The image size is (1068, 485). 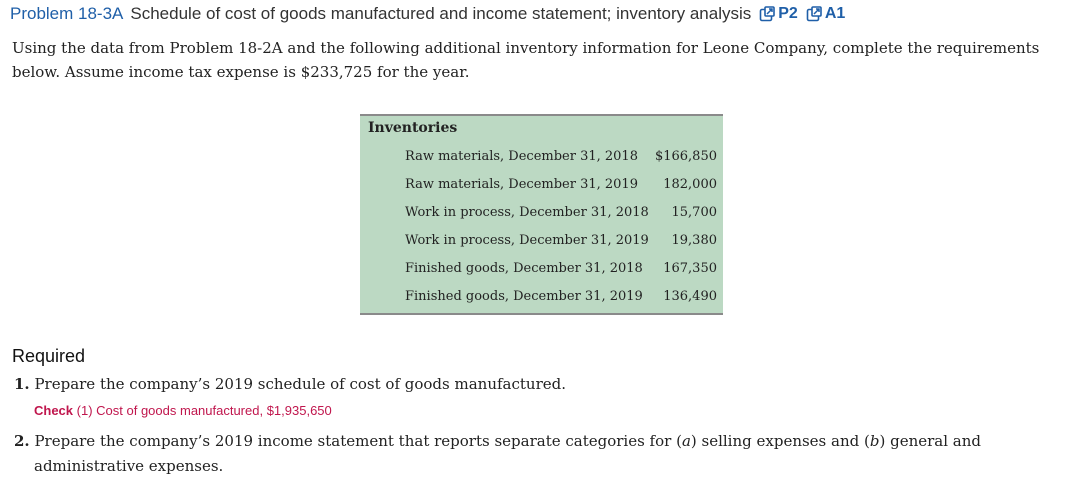 I want to click on inventory-heading: Inventories, so click(x=413, y=128).